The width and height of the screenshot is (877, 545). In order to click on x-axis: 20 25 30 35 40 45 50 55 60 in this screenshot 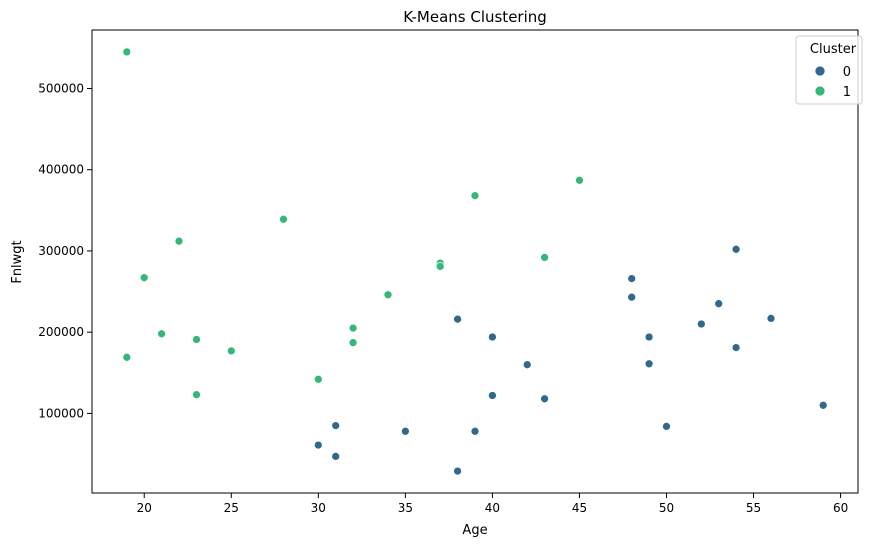, I will do `click(492, 504)`.